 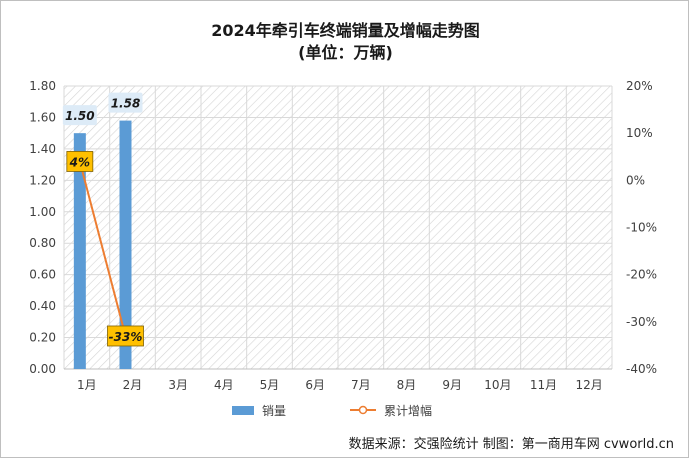 What do you see at coordinates (641, 228) in the screenshot?
I see `y-right-tick-label: -10%` at bounding box center [641, 228].